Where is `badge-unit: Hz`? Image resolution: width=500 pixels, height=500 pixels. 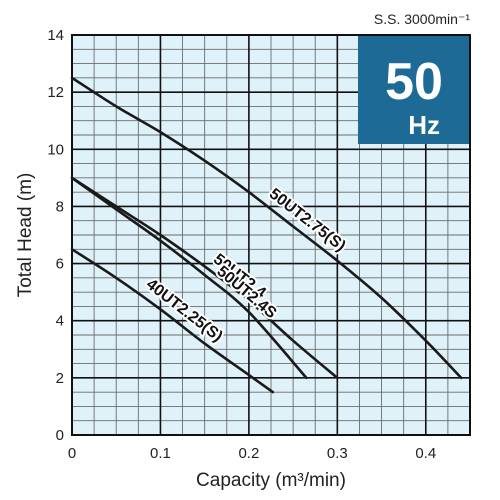 badge-unit: Hz is located at coordinates (424, 125).